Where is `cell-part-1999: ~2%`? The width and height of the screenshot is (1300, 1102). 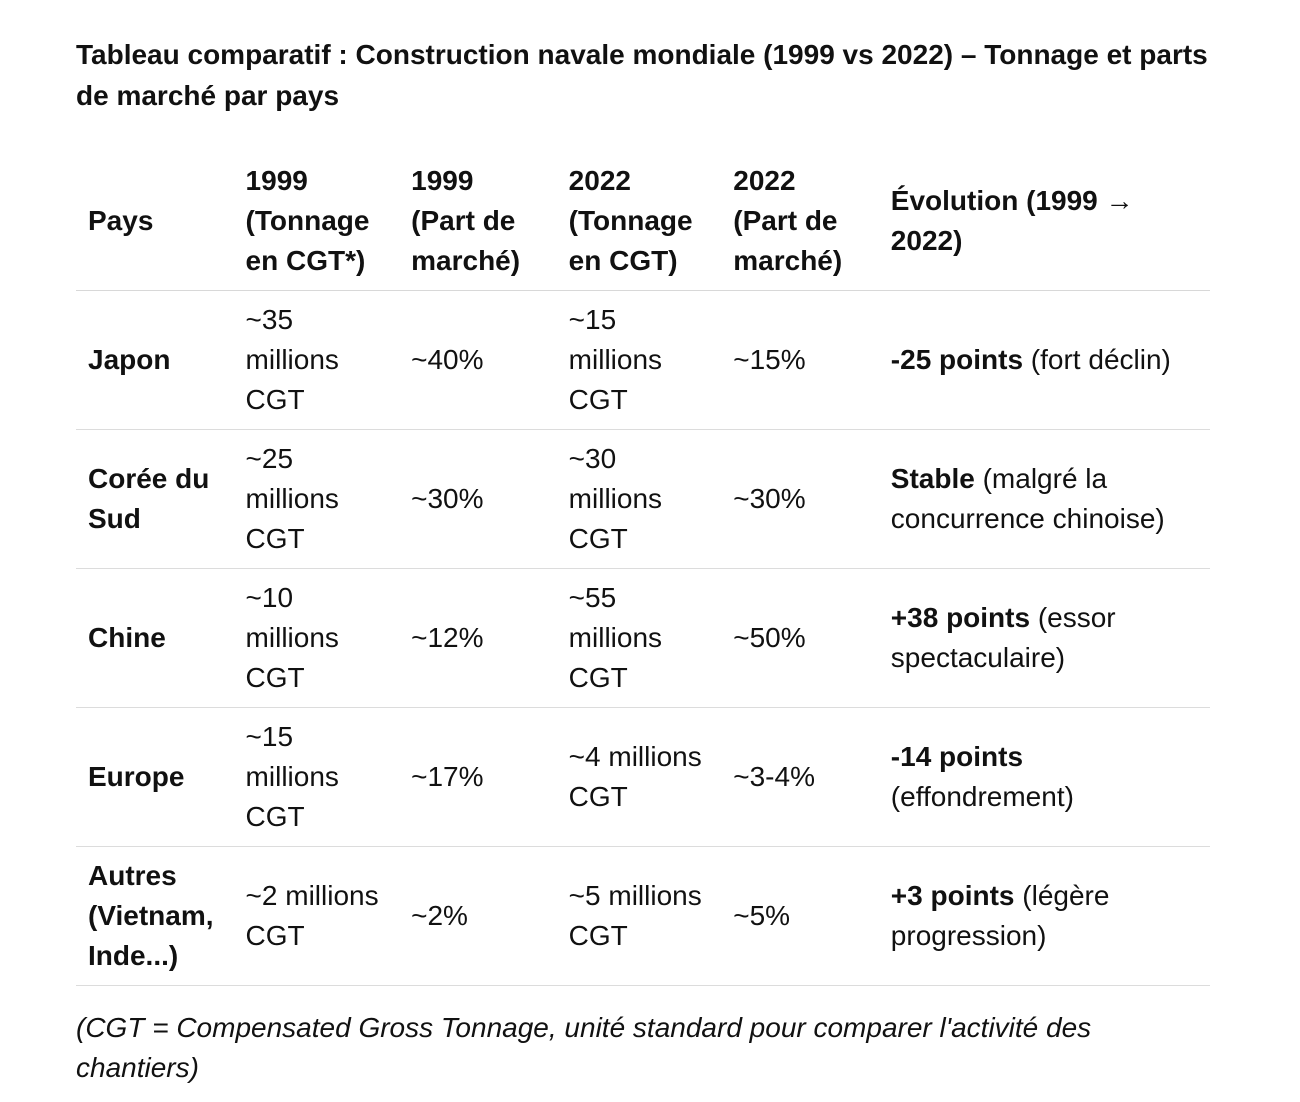 cell-part-1999: ~2% is located at coordinates (478, 916).